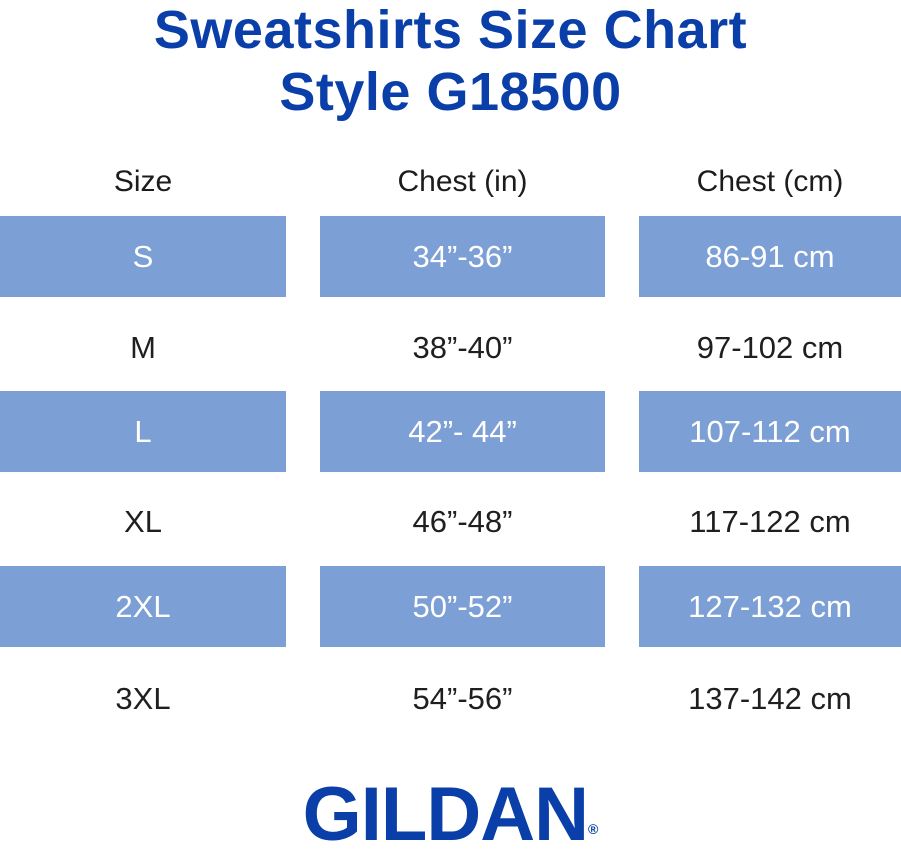 The image size is (901, 857). I want to click on size-cell: M, so click(143, 347).